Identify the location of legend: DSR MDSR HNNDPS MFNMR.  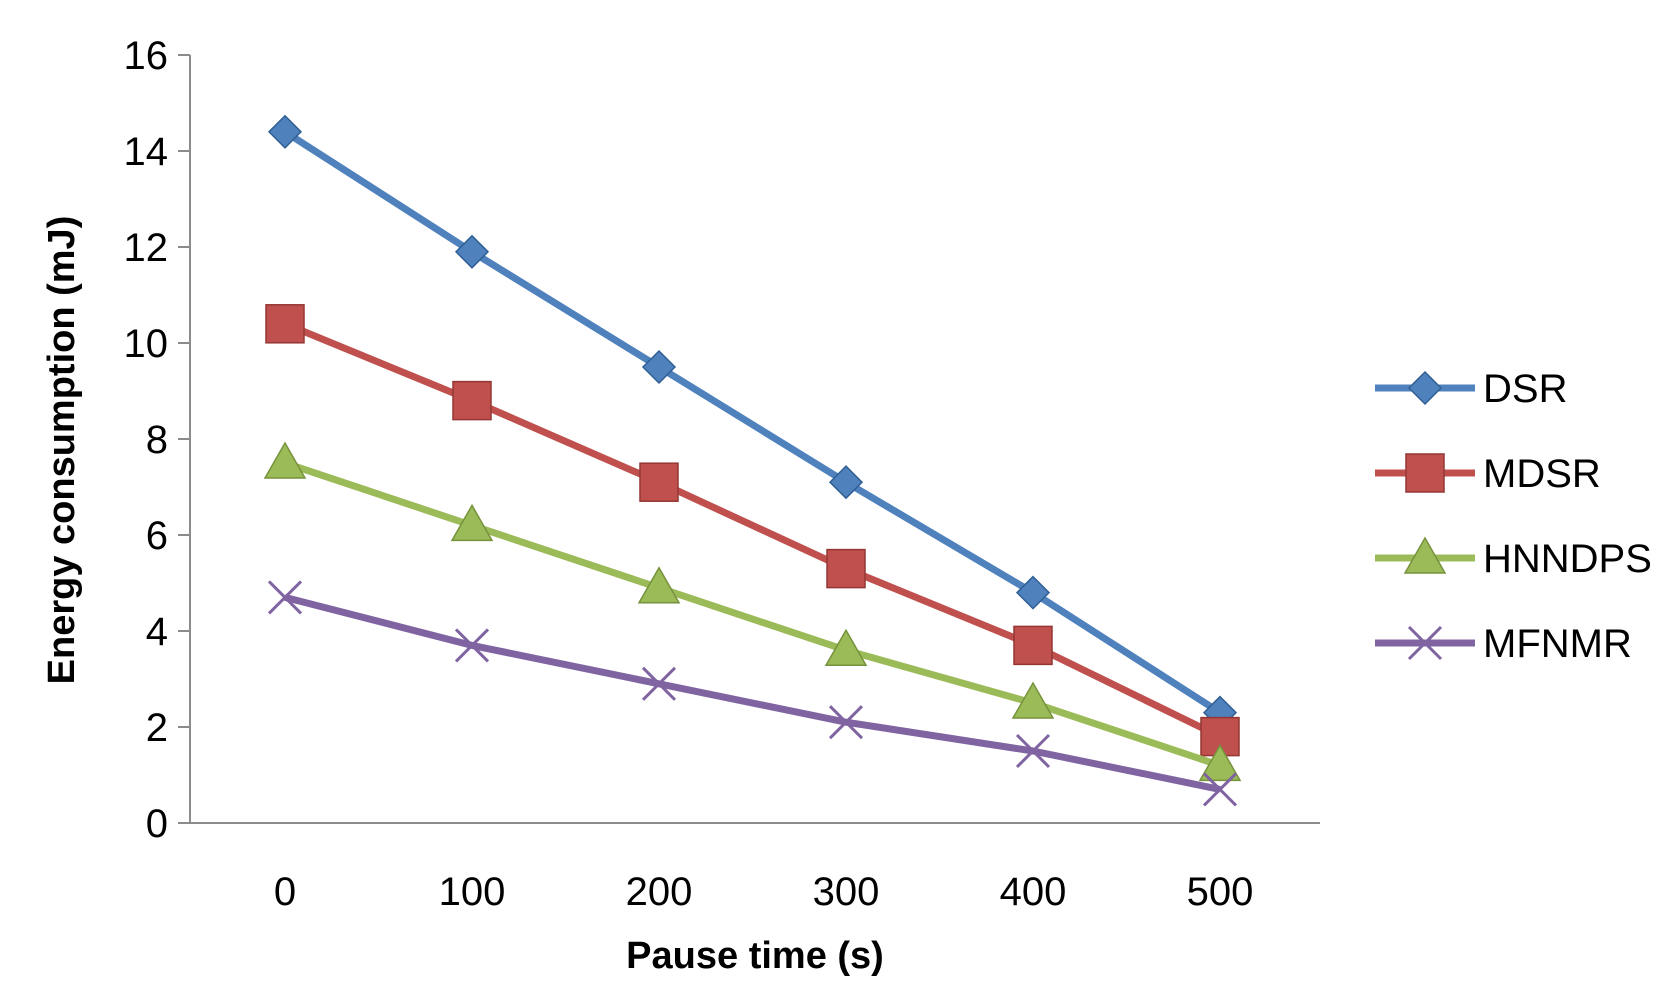
(1513, 516).